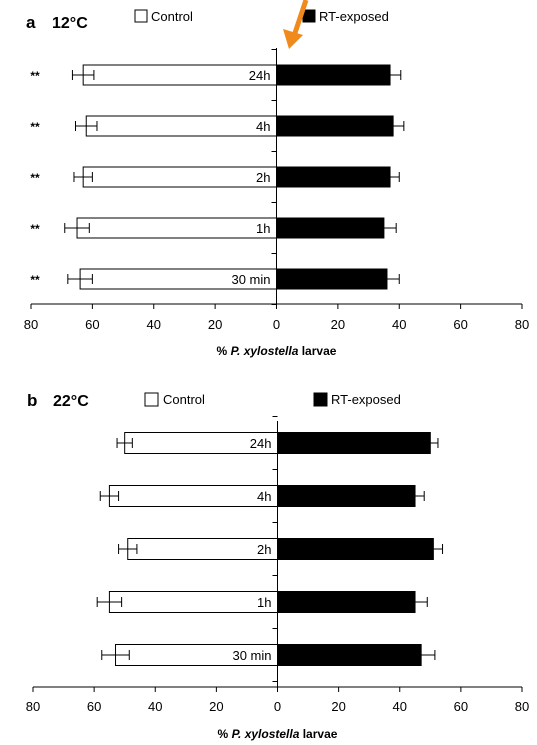 The image size is (537, 745). What do you see at coordinates (184, 399) in the screenshot?
I see `panel-b-legend-control-label: Control` at bounding box center [184, 399].